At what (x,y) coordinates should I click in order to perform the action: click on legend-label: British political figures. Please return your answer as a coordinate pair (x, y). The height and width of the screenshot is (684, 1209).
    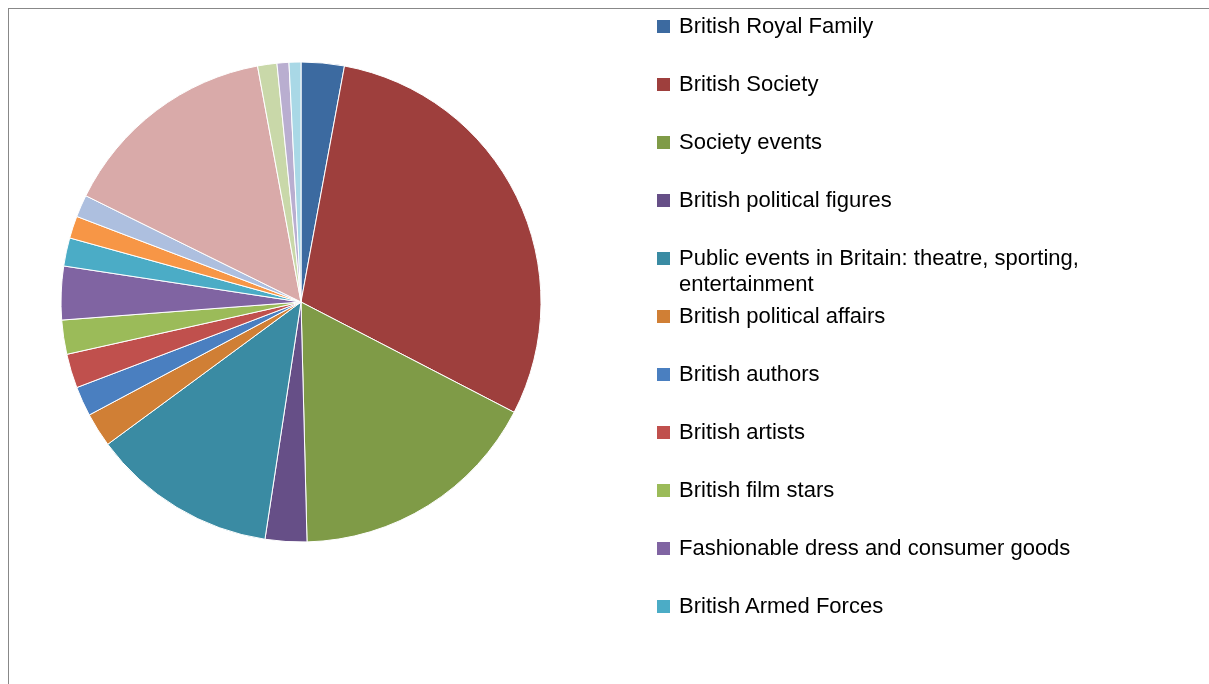
    Looking at the image, I should click on (785, 200).